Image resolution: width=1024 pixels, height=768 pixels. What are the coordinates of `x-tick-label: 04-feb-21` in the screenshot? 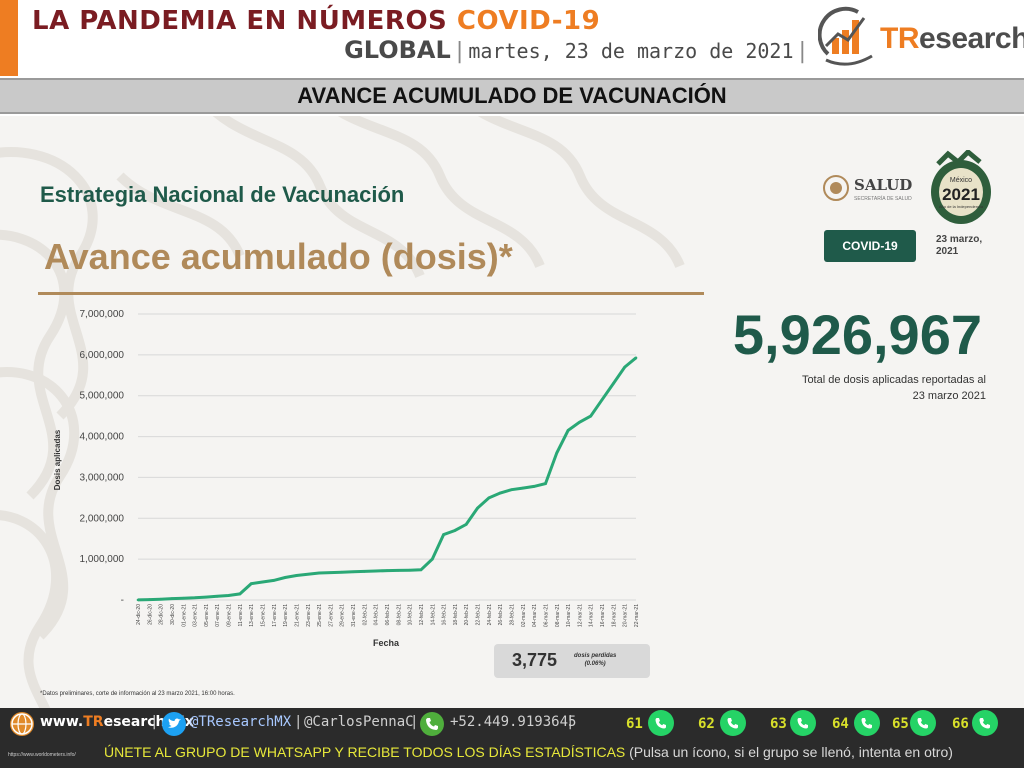 It's located at (377, 615).